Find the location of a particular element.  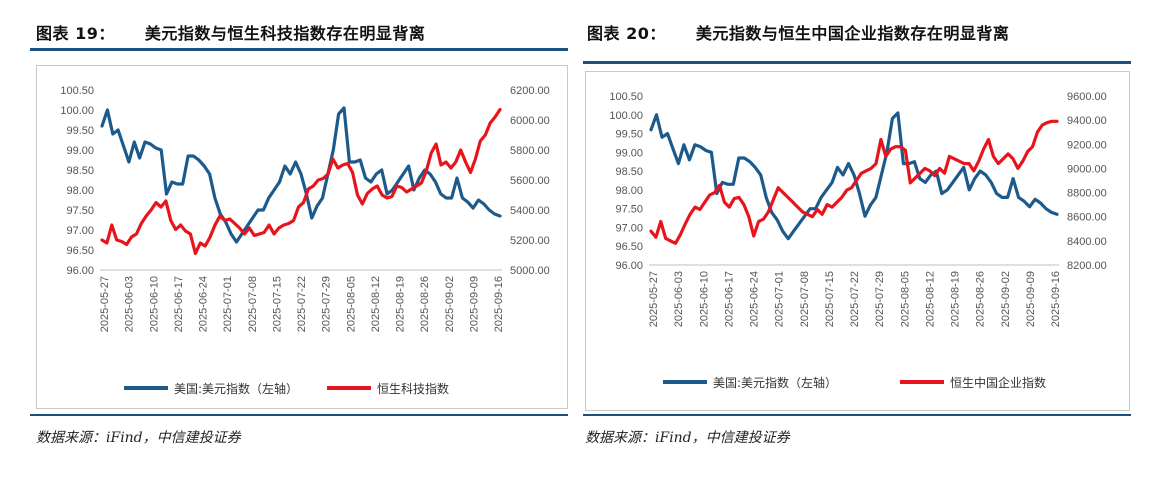

source-note-right: 数据来源：iFind，中信建投证券 is located at coordinates (687, 438).